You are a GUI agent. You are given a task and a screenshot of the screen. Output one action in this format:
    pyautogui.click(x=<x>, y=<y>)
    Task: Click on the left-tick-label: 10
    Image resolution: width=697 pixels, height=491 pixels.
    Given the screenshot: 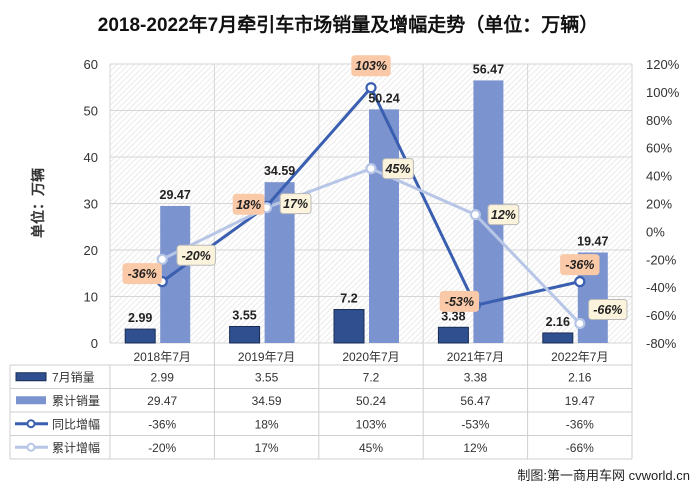 What is the action you would take?
    pyautogui.click(x=91, y=297)
    